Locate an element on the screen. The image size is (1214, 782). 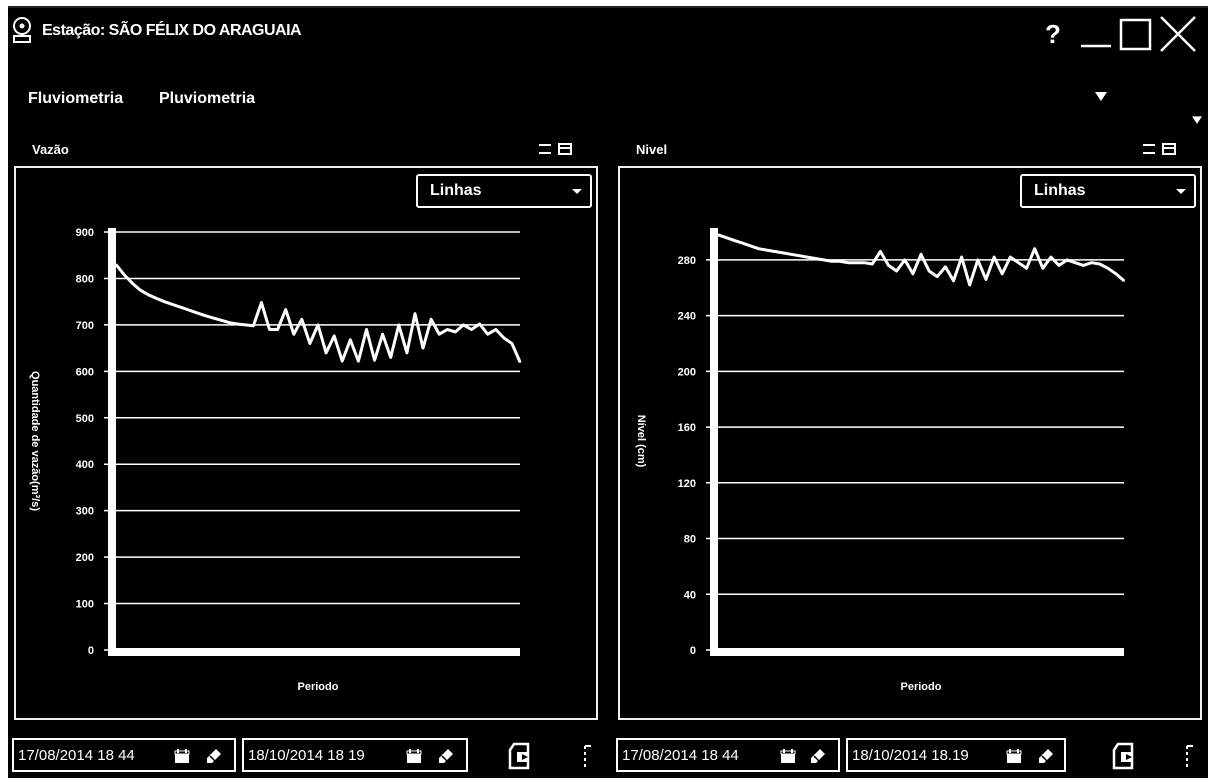
end-date-field: 18/10/2014 18.19 is located at coordinates (956, 755).